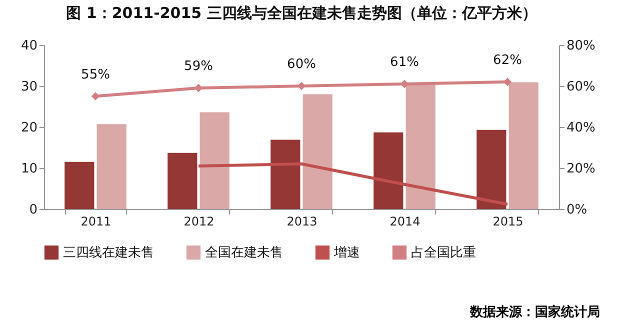 The image size is (625, 329). What do you see at coordinates (405, 221) in the screenshot?
I see `x-tick-label: 2014` at bounding box center [405, 221].